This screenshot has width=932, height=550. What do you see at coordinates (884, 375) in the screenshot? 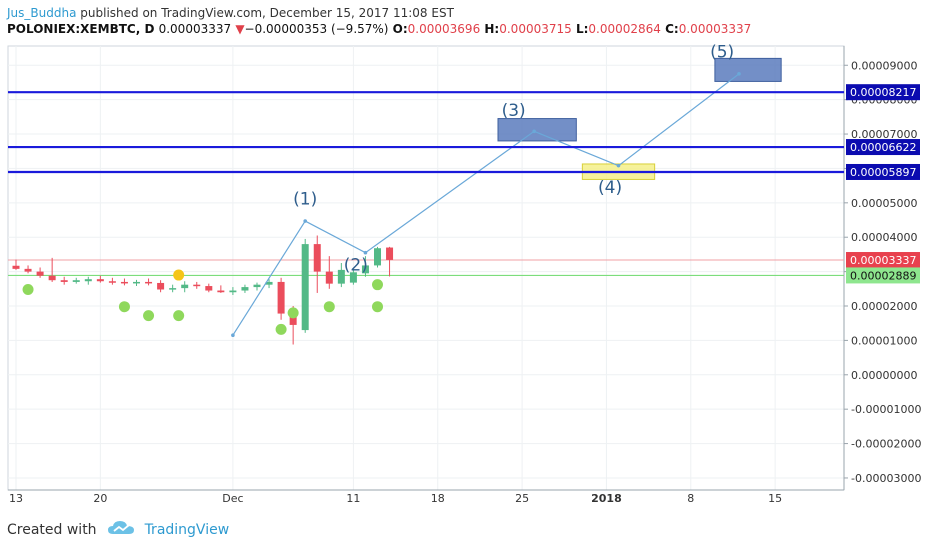
I see `y-tick-label: 0.00000000` at bounding box center [884, 375].